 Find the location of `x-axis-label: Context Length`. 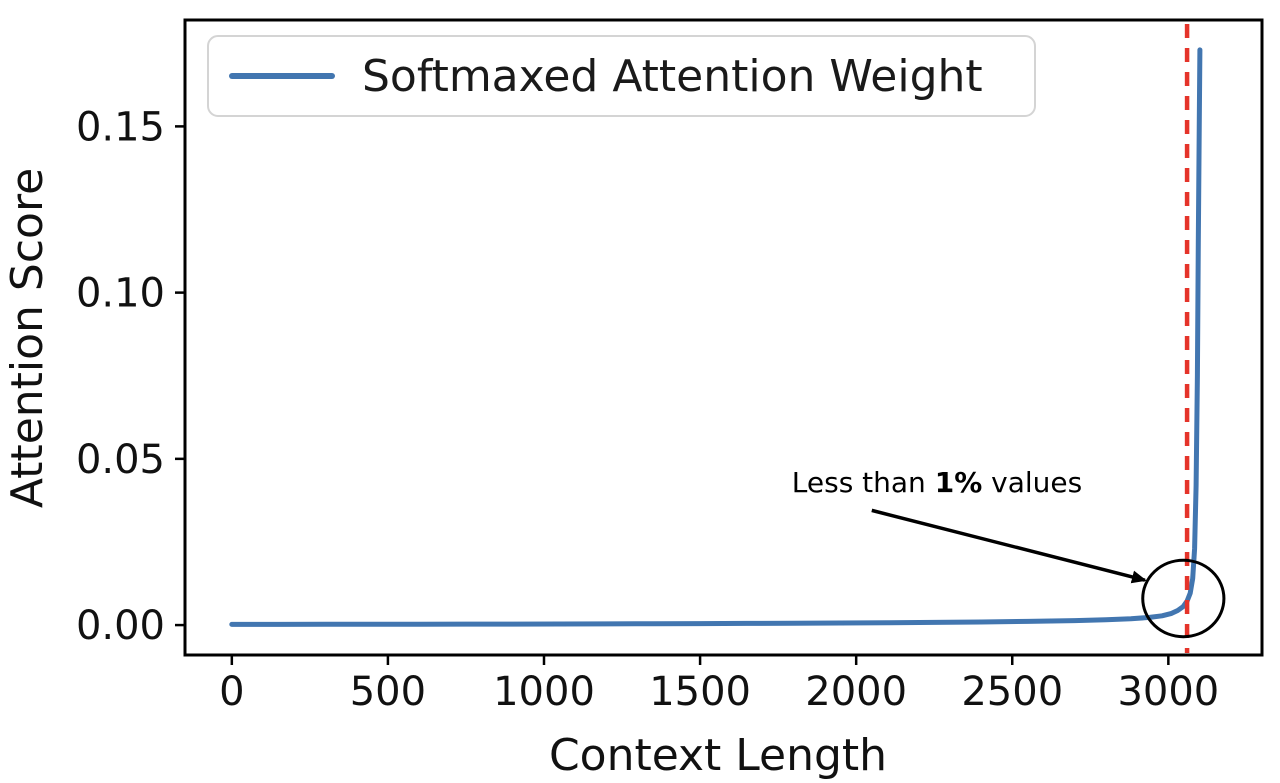

x-axis-label: Context Length is located at coordinates (718, 755).